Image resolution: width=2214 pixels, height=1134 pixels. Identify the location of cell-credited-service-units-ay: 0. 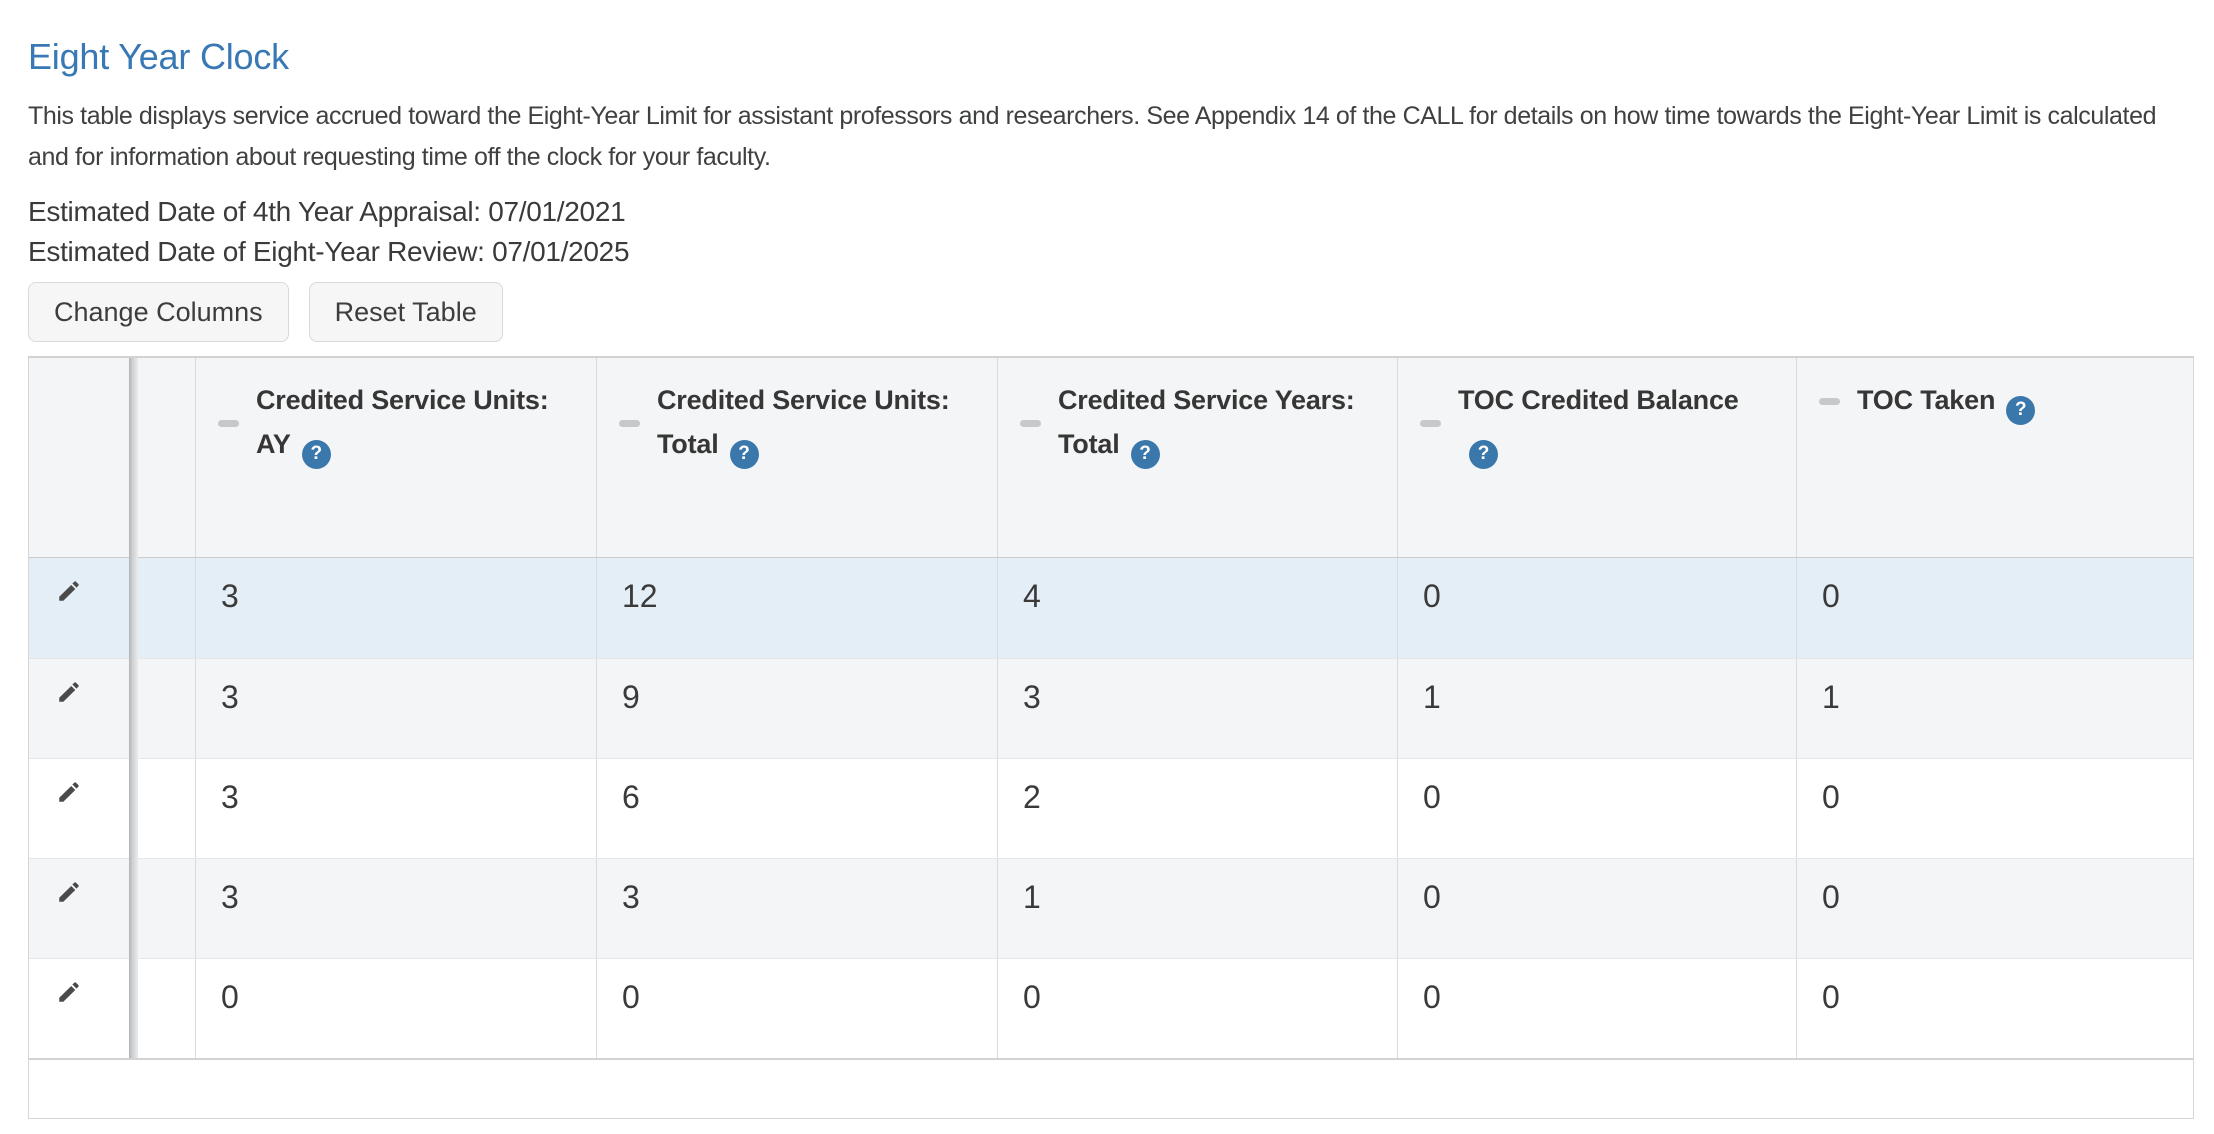
(395, 1008).